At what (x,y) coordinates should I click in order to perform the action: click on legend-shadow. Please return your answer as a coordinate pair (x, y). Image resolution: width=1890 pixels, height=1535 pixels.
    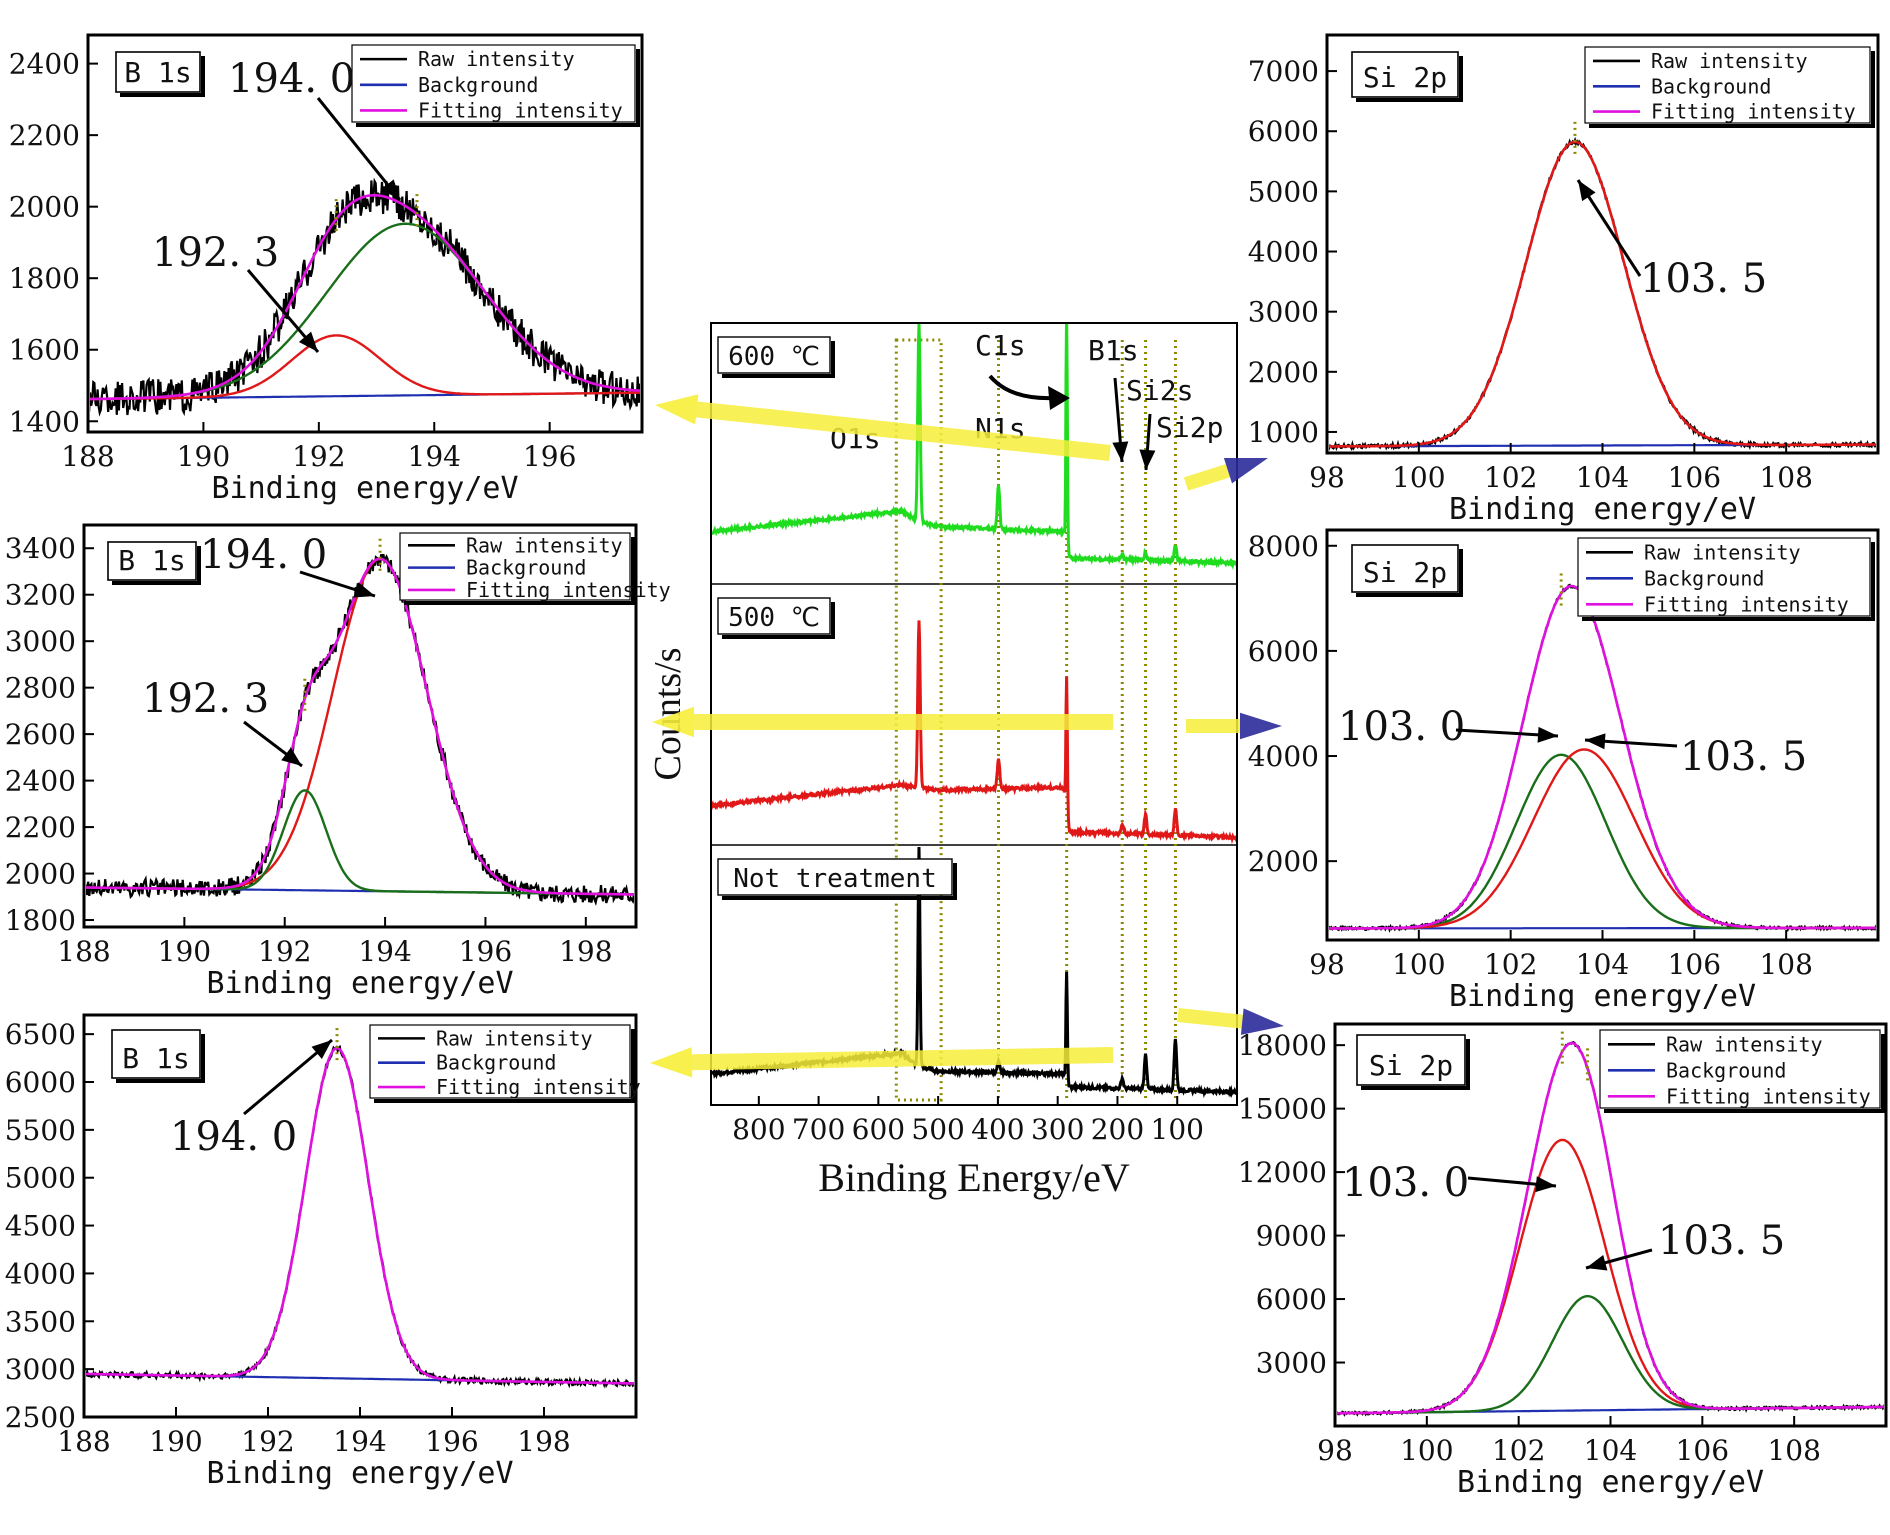
    Looking at the image, I should click on (498, 88).